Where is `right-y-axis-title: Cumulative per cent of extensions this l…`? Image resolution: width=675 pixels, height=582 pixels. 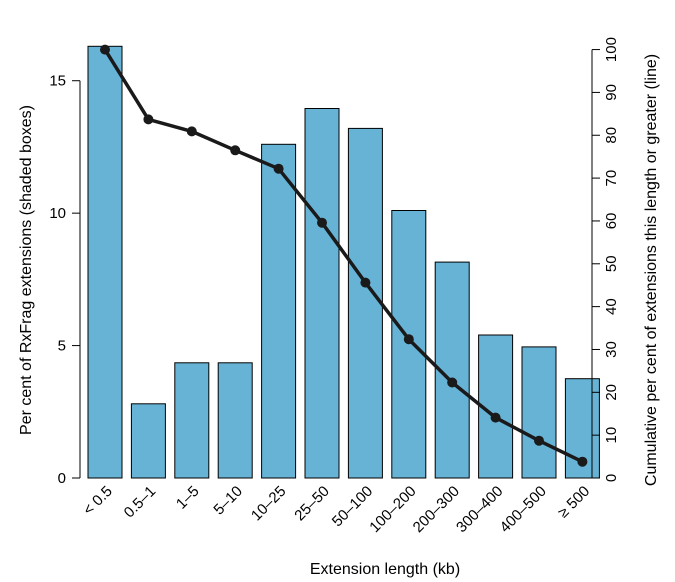 right-y-axis-title: Cumulative per cent of extensions this l… is located at coordinates (651, 270).